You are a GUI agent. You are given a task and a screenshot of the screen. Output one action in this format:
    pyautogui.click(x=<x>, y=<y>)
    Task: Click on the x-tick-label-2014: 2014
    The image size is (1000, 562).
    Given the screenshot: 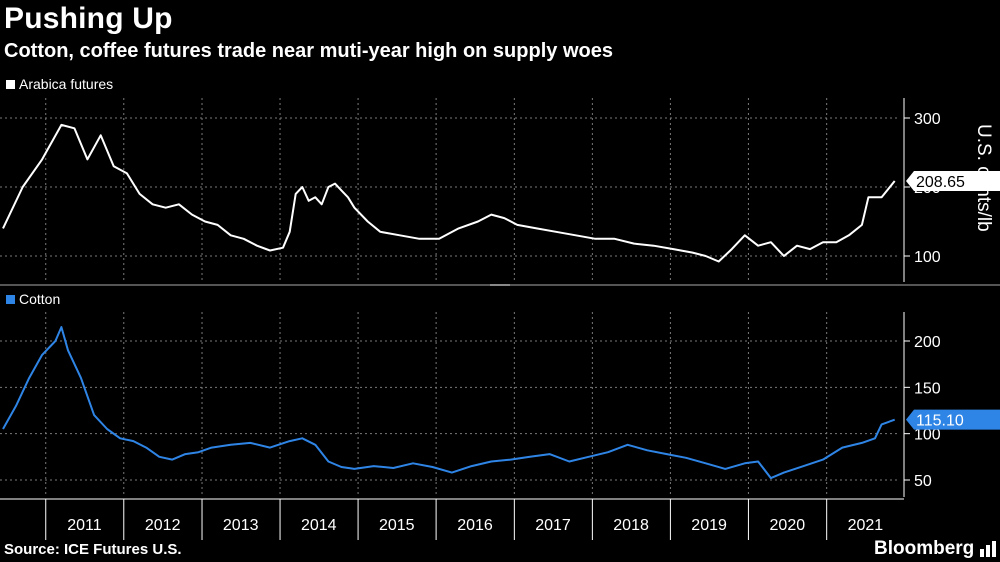 What is the action you would take?
    pyautogui.click(x=319, y=525)
    